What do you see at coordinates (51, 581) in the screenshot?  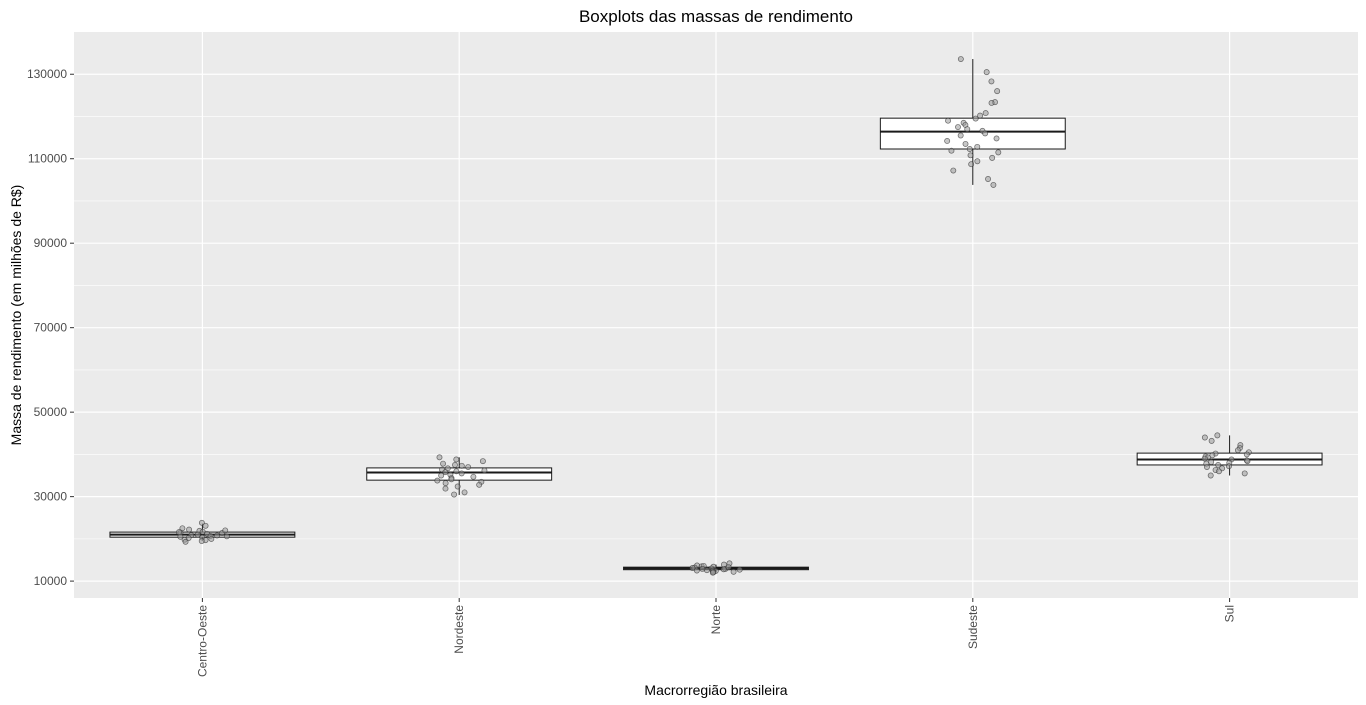 I see `y-tick-label: 10000` at bounding box center [51, 581].